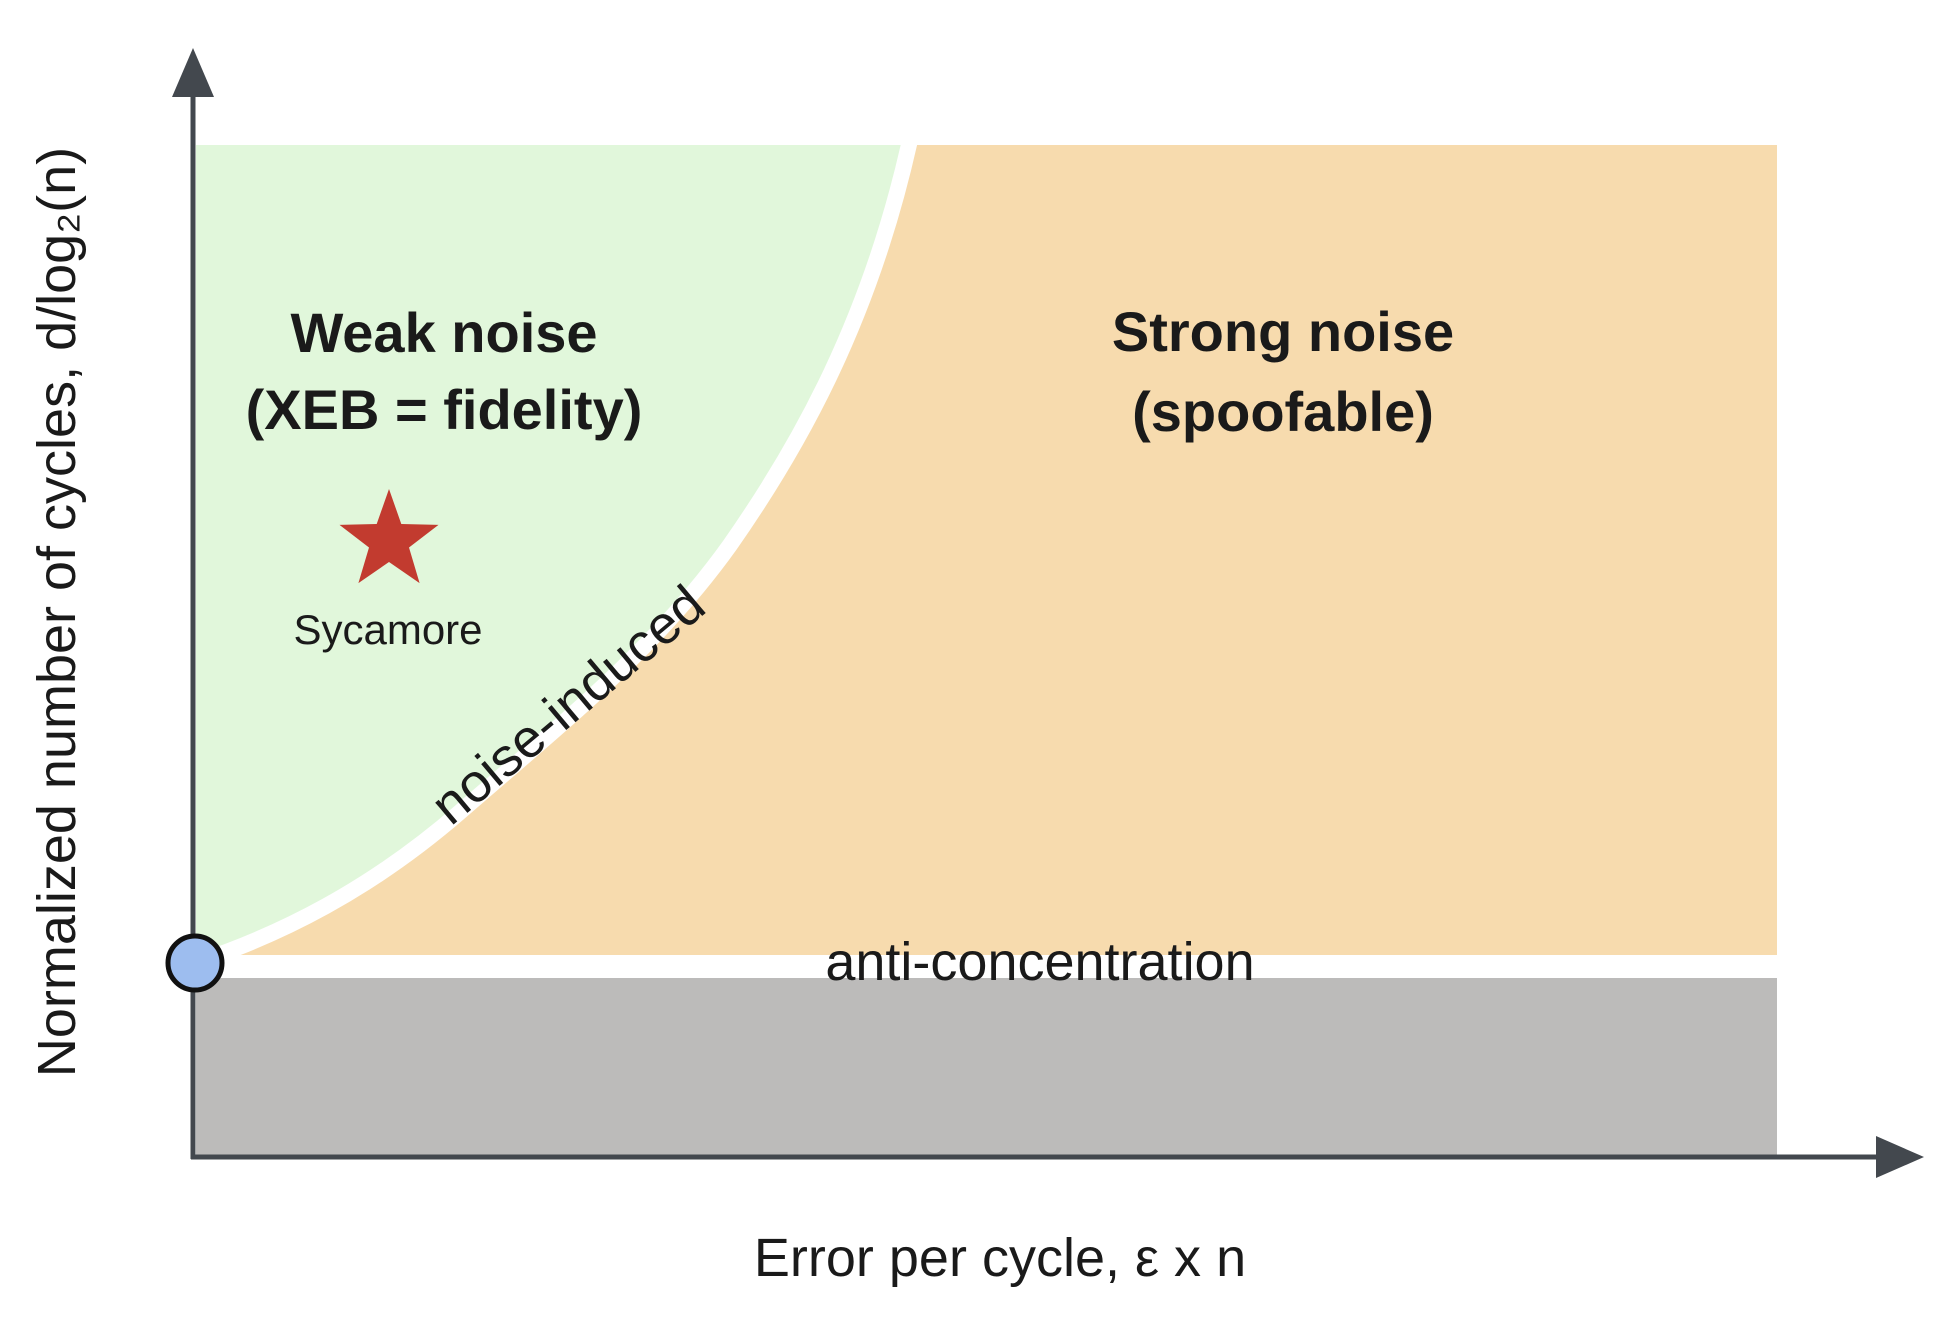 This screenshot has width=1956, height=1320. Describe the element at coordinates (1900, 1157) in the screenshot. I see `x-axis-arrowhead` at that location.